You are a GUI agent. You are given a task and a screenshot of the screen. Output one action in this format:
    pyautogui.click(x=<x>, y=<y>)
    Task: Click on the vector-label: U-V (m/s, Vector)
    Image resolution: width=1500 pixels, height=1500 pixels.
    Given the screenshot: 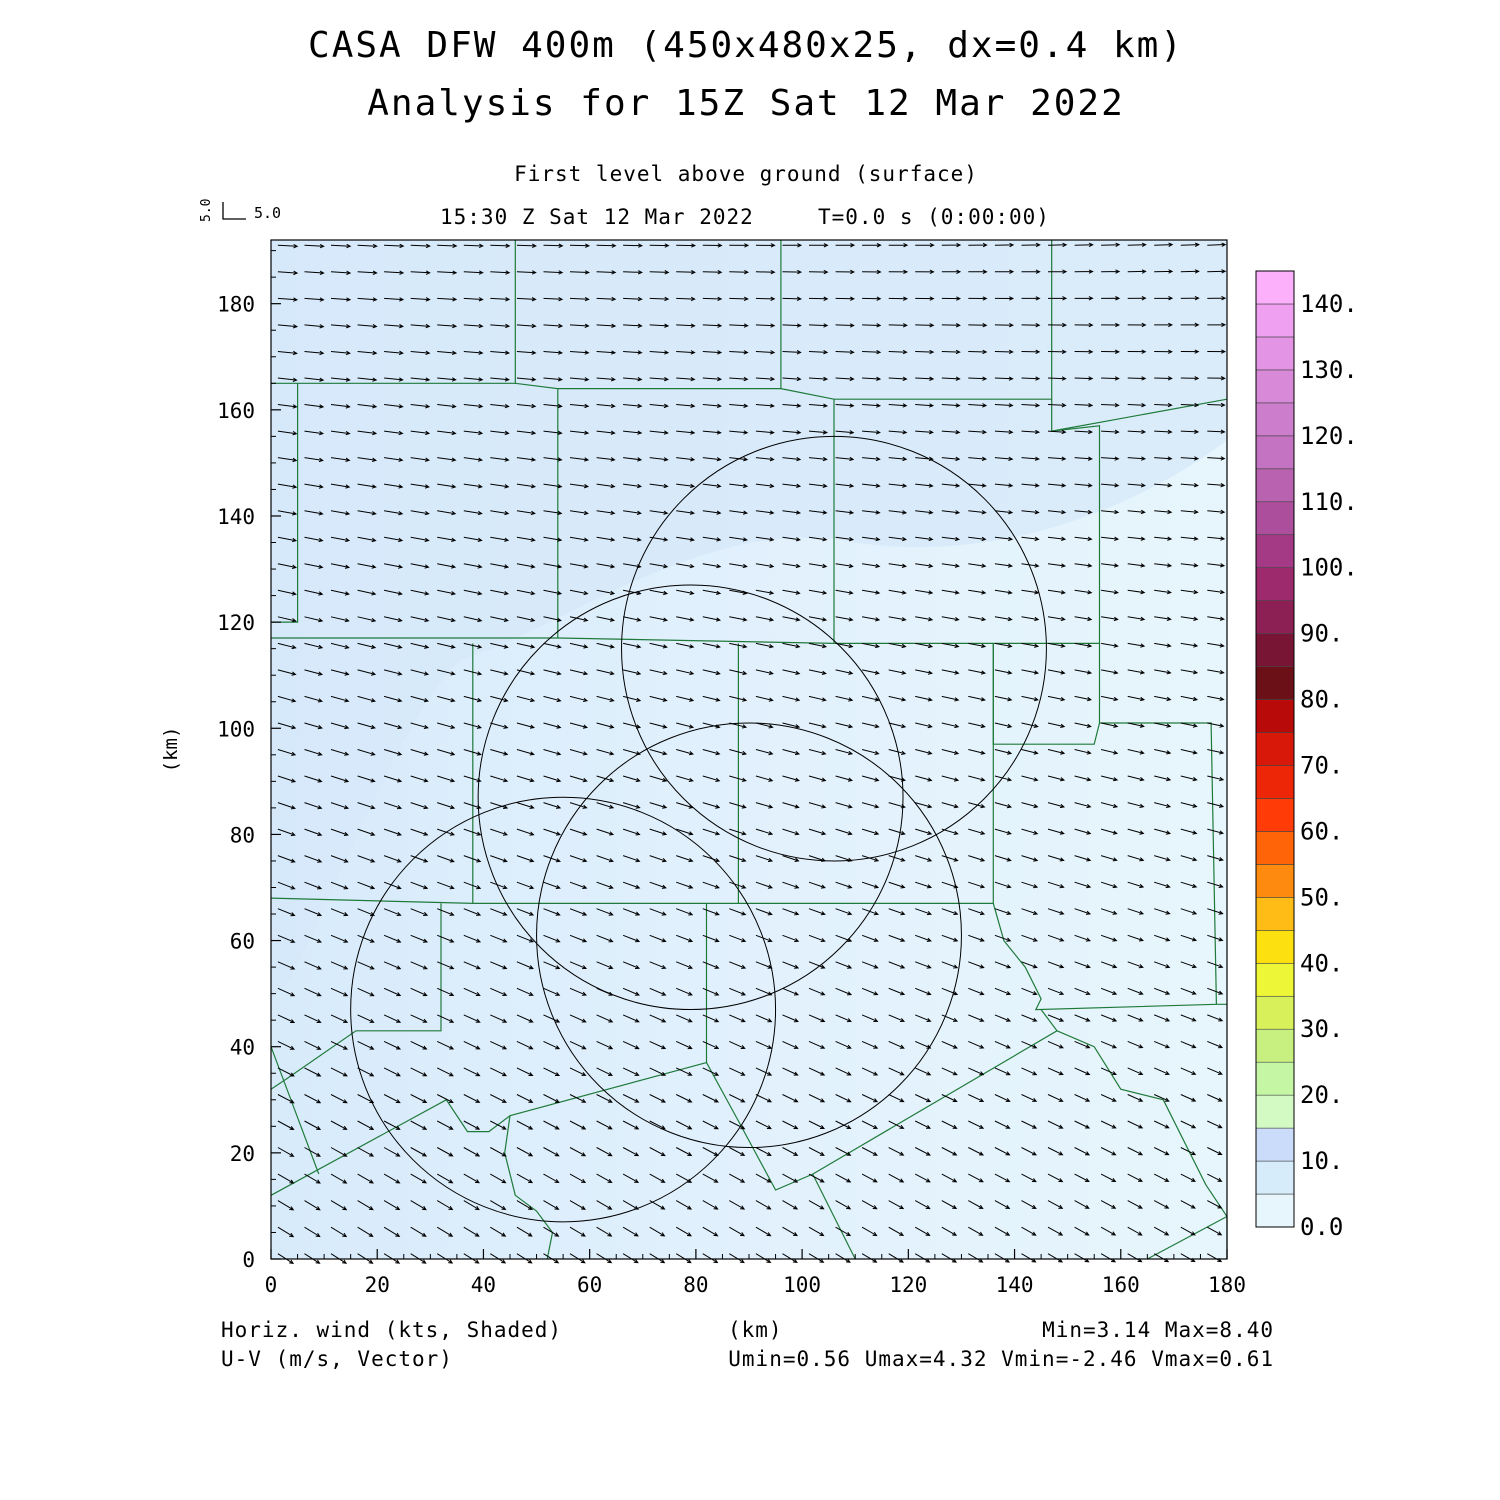 What is the action you would take?
    pyautogui.click(x=337, y=1359)
    